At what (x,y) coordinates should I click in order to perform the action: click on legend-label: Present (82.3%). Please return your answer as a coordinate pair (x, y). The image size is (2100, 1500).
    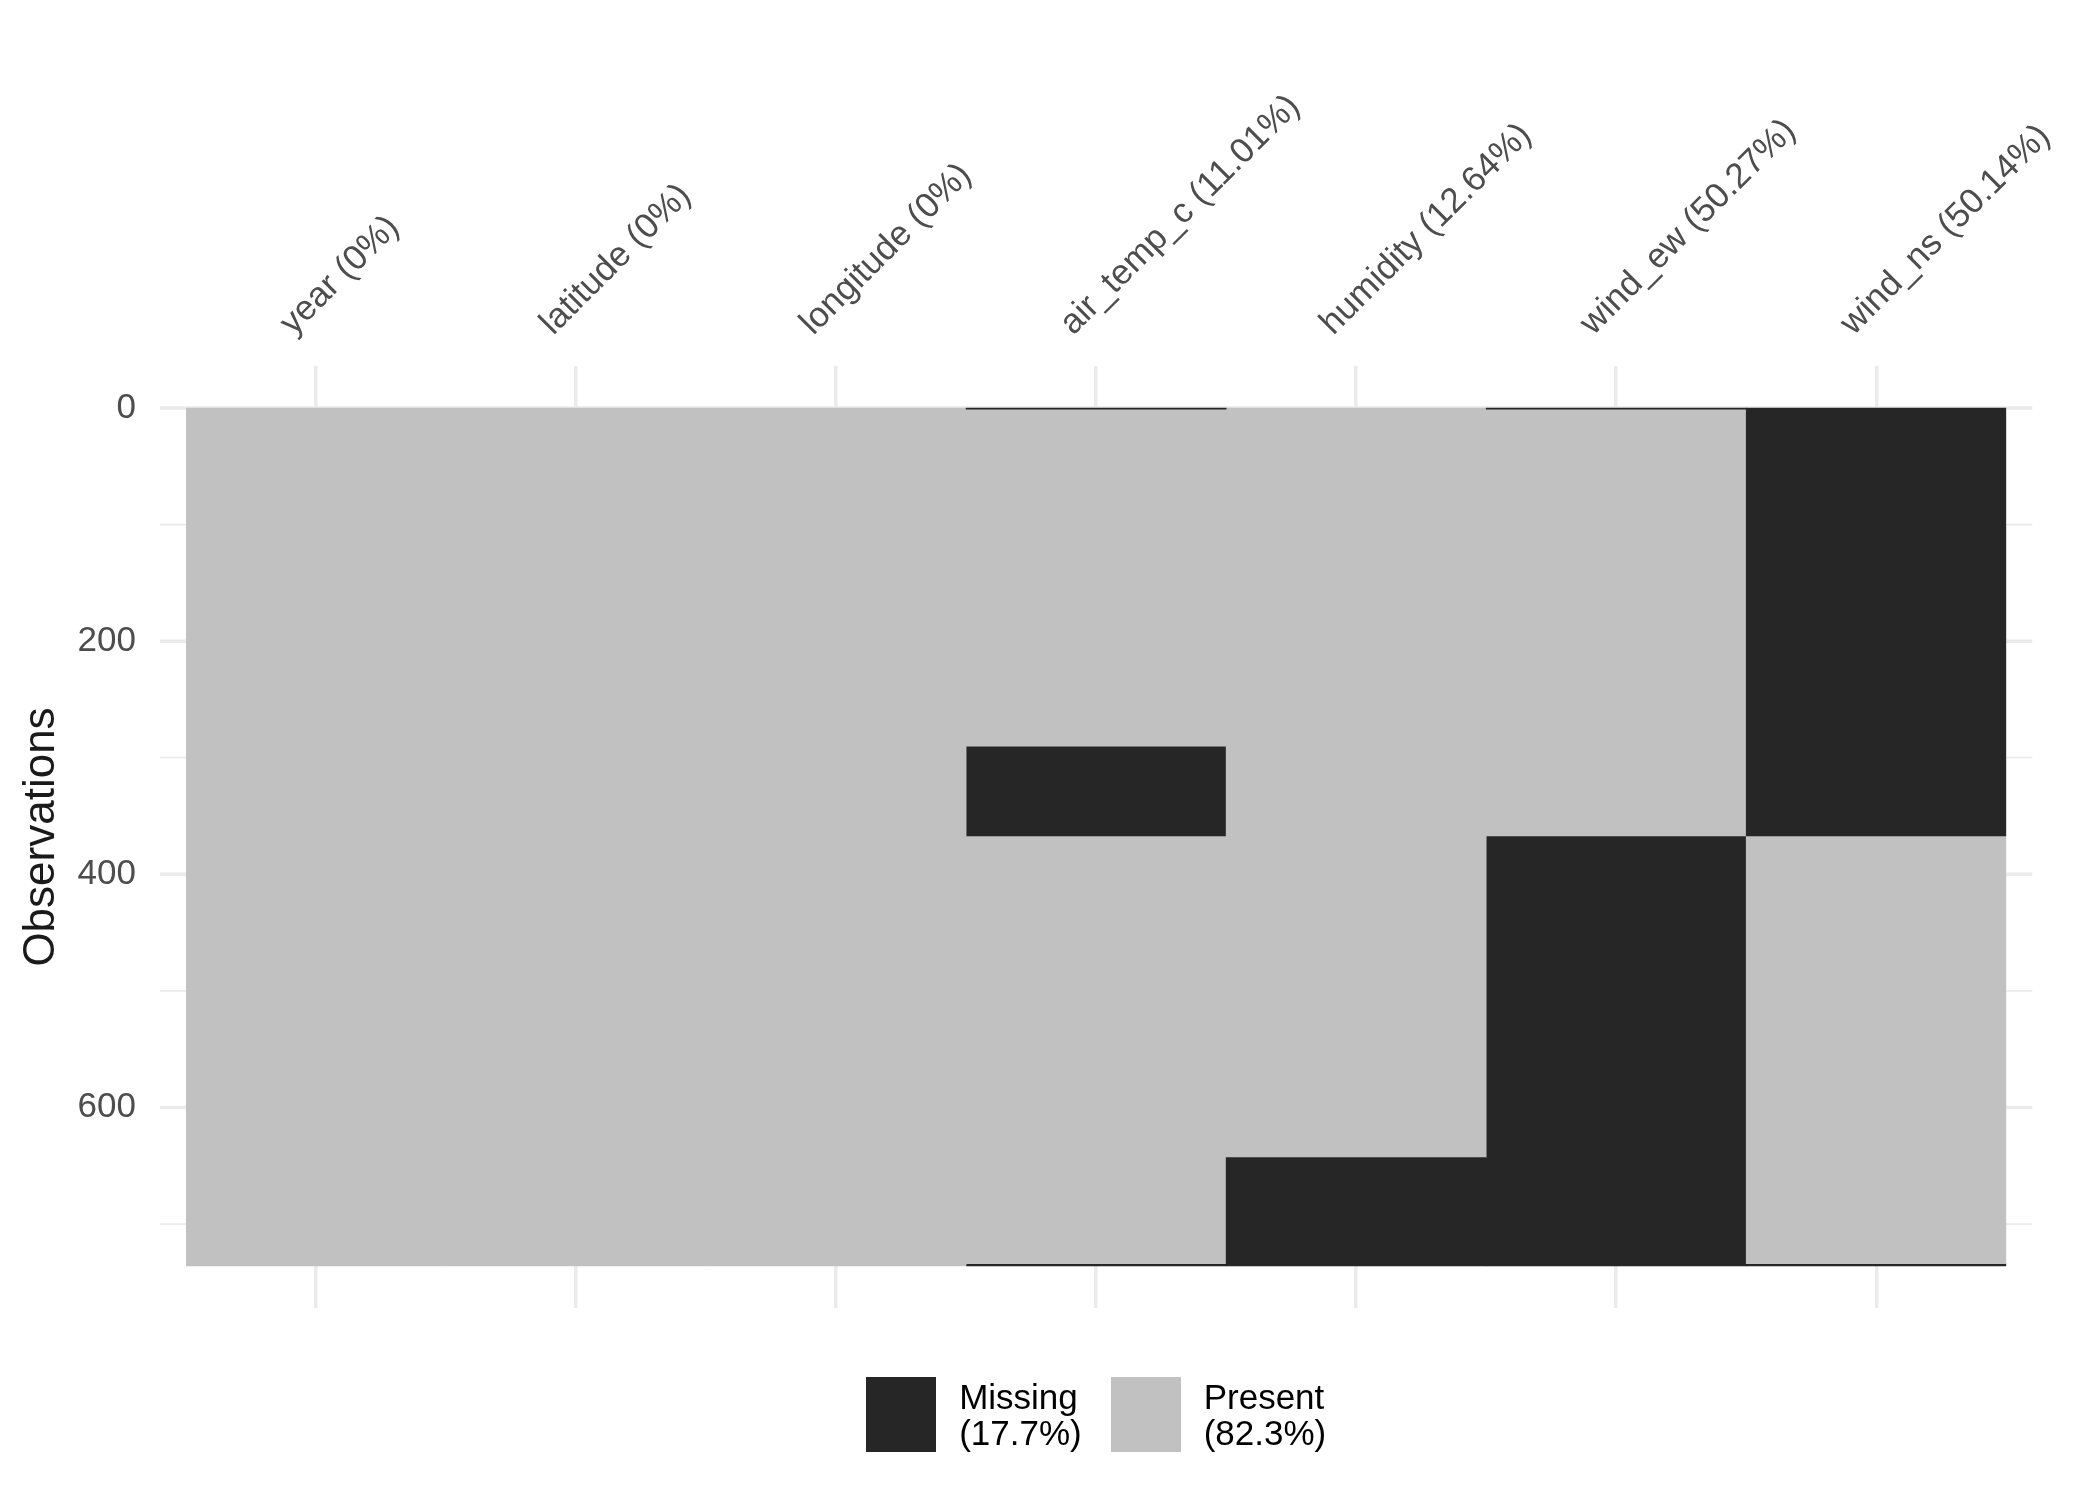
    Looking at the image, I should click on (1265, 1414).